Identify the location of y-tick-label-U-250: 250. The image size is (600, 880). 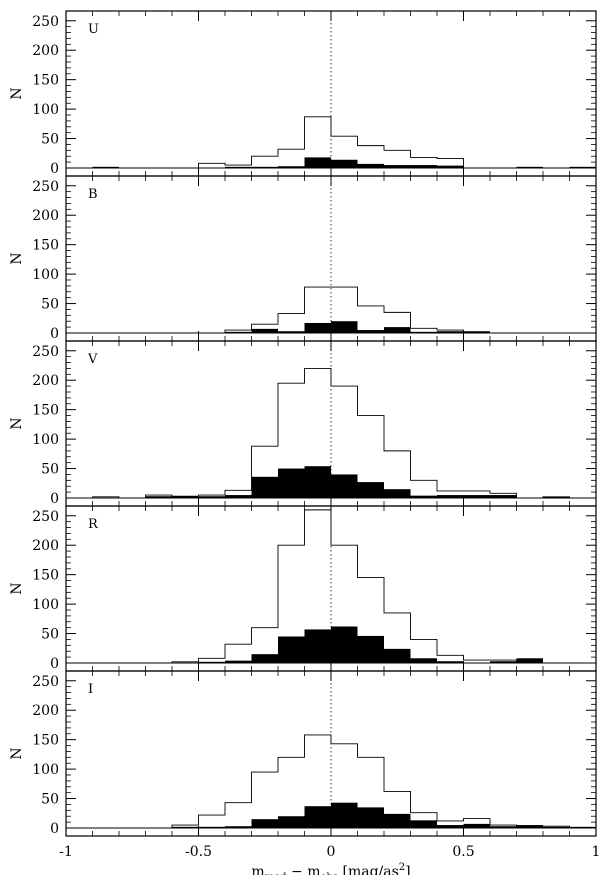
(45, 22).